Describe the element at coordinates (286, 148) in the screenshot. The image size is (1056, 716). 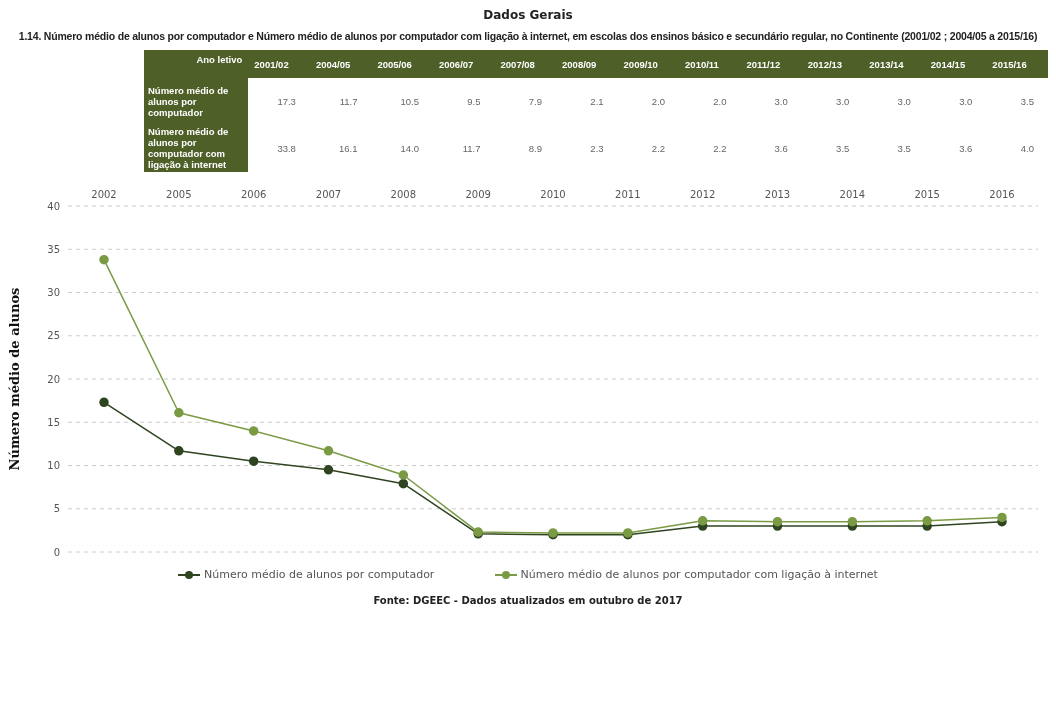
I see `data-label: 33.8` at that location.